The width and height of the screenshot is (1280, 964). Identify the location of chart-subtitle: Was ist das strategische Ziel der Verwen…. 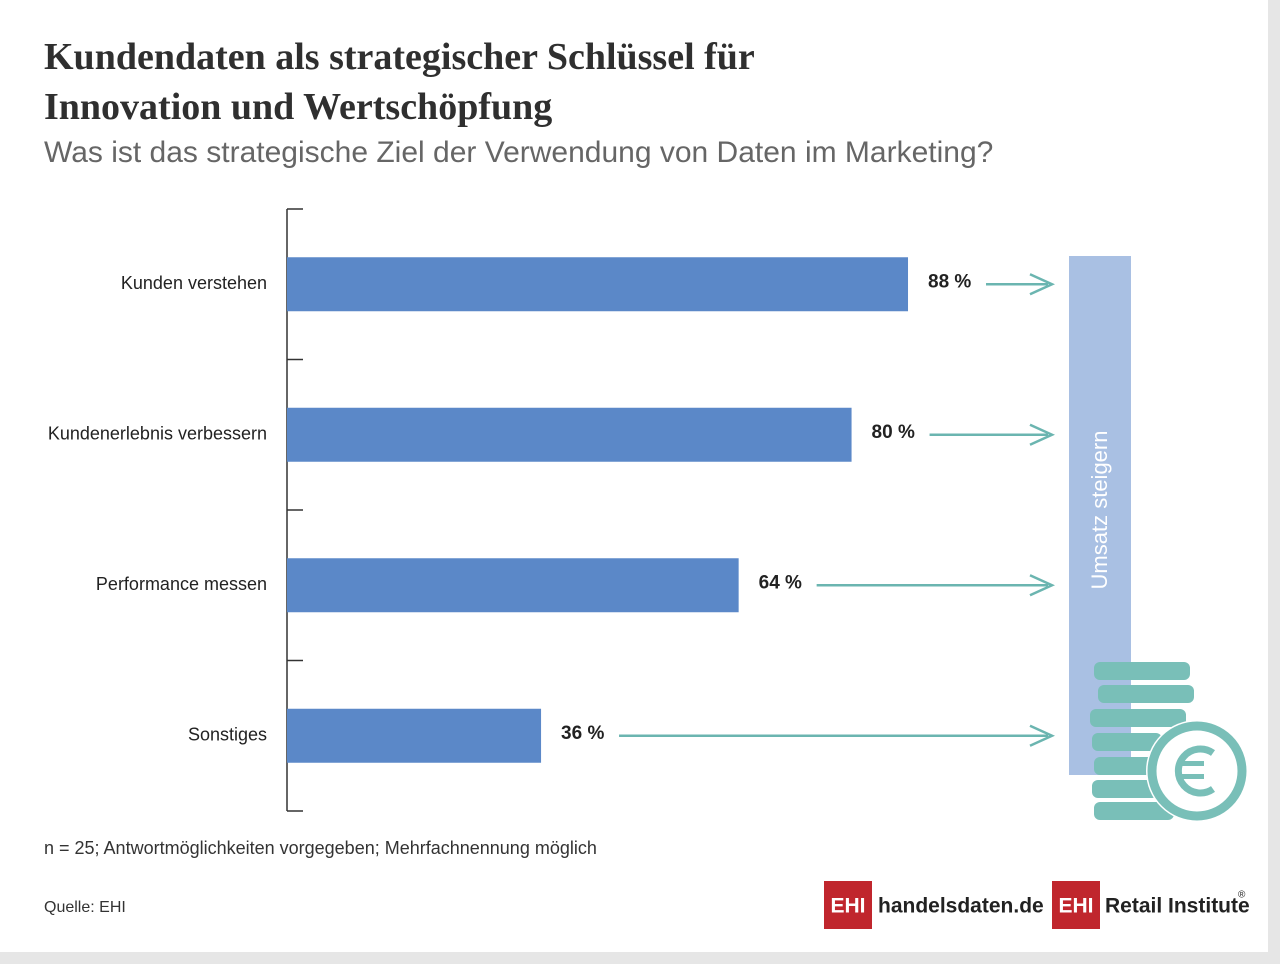
(519, 152).